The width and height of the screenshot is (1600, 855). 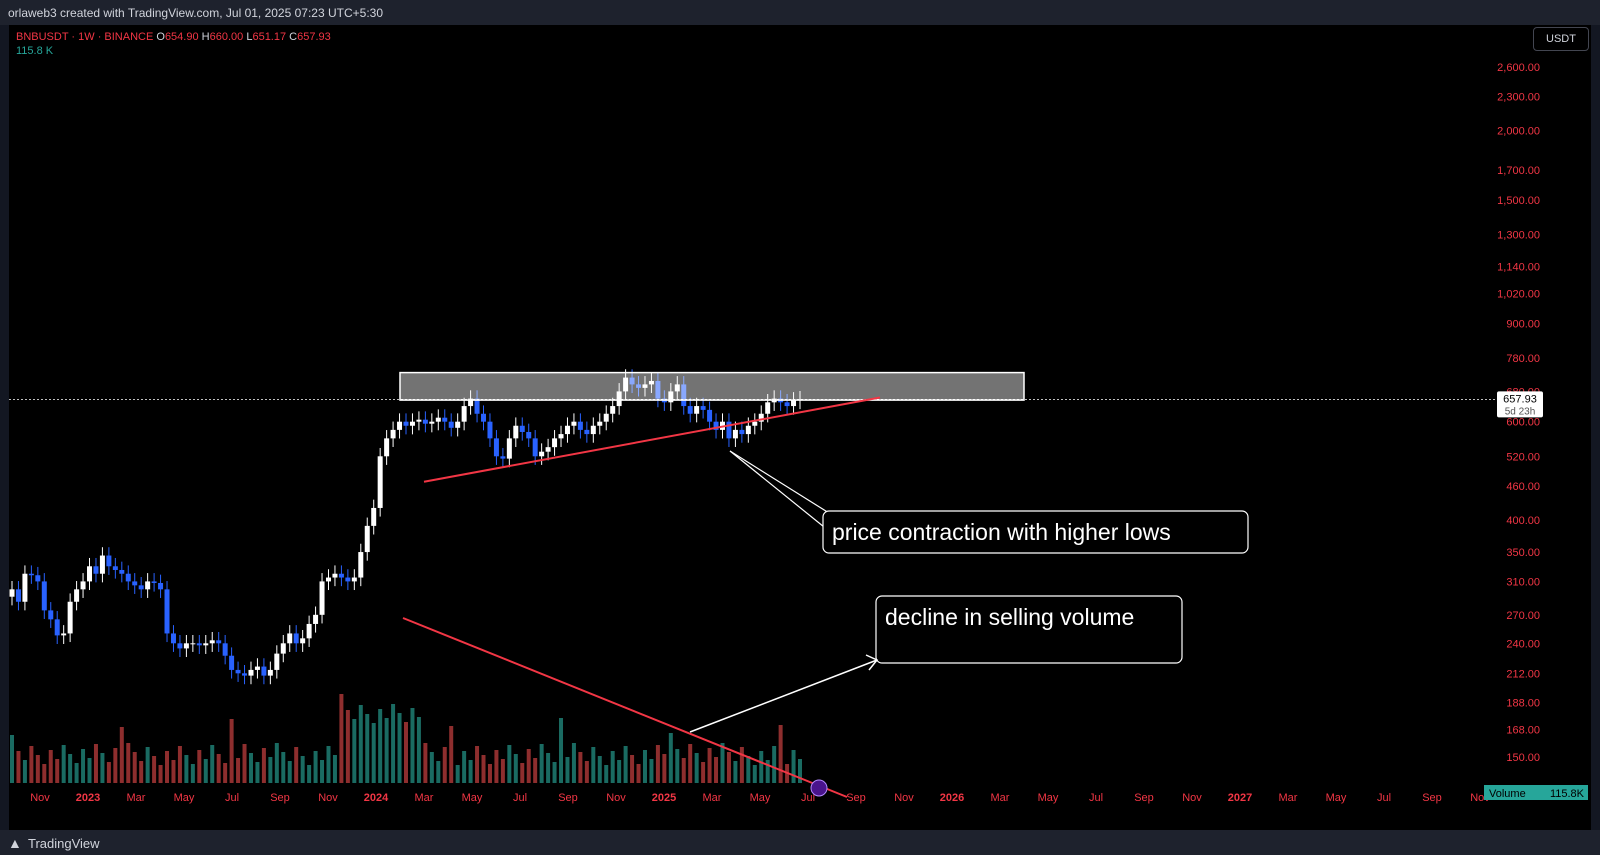 I want to click on currency-button: USDT, so click(x=1561, y=39).